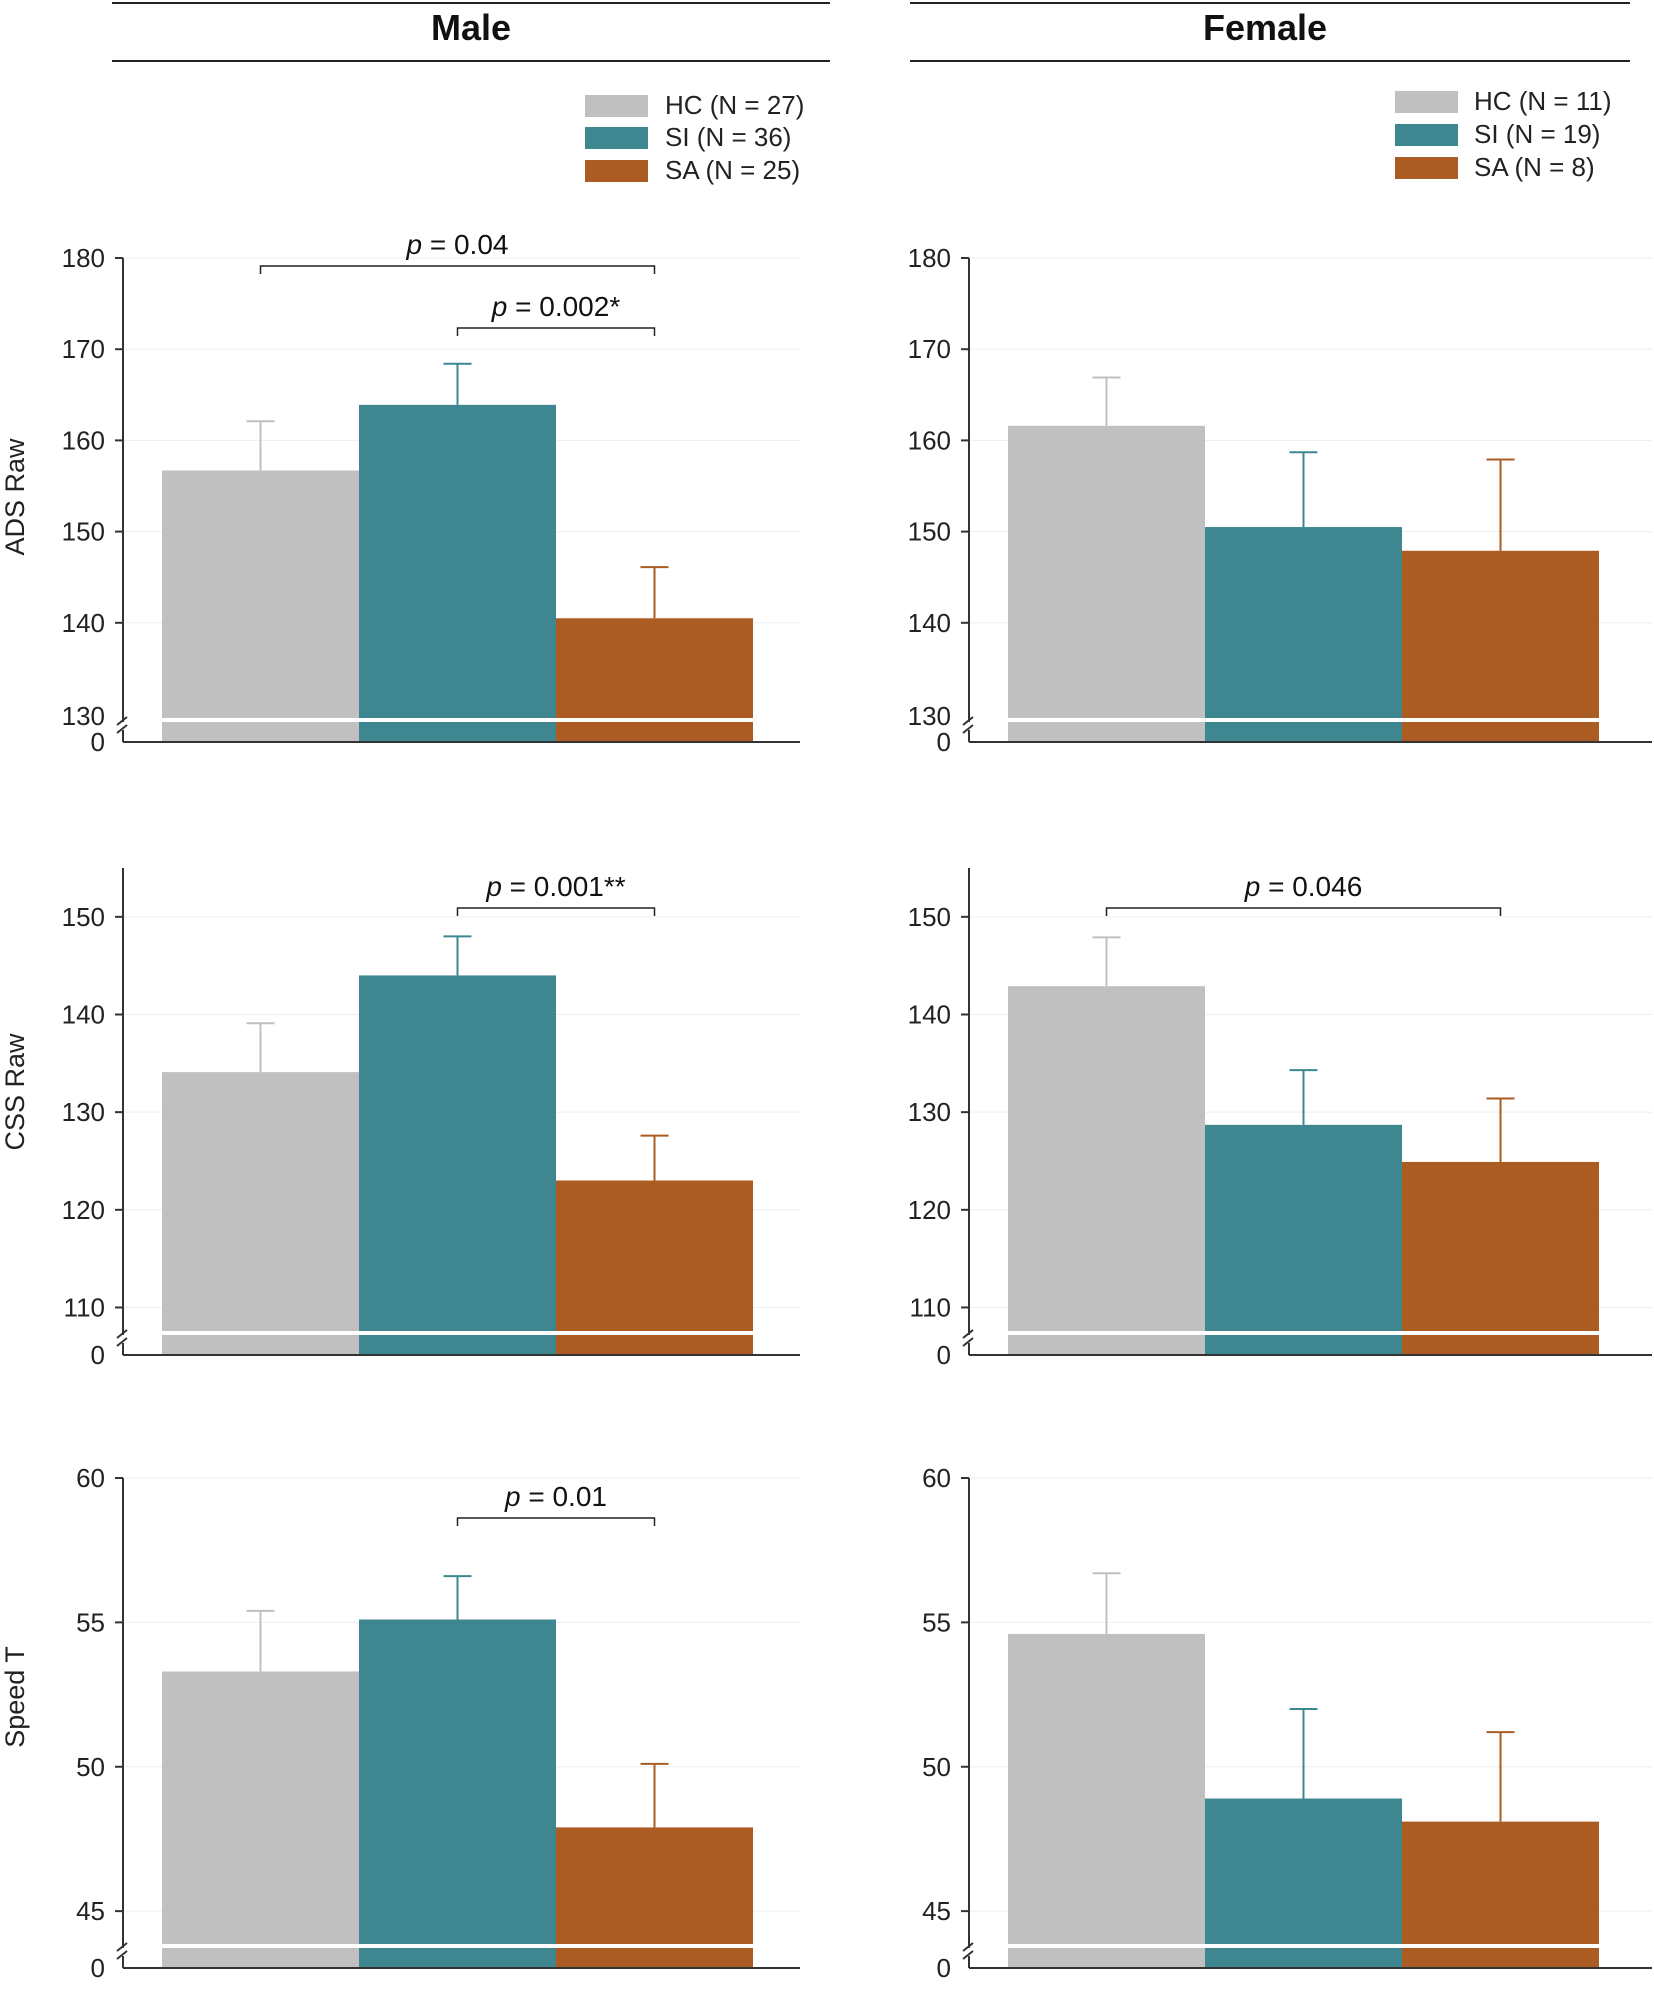 This screenshot has height=1989, width=1654. I want to click on legend-male: HC (N = 27) SI (N = 36) SA (N = 25), so click(694, 137).